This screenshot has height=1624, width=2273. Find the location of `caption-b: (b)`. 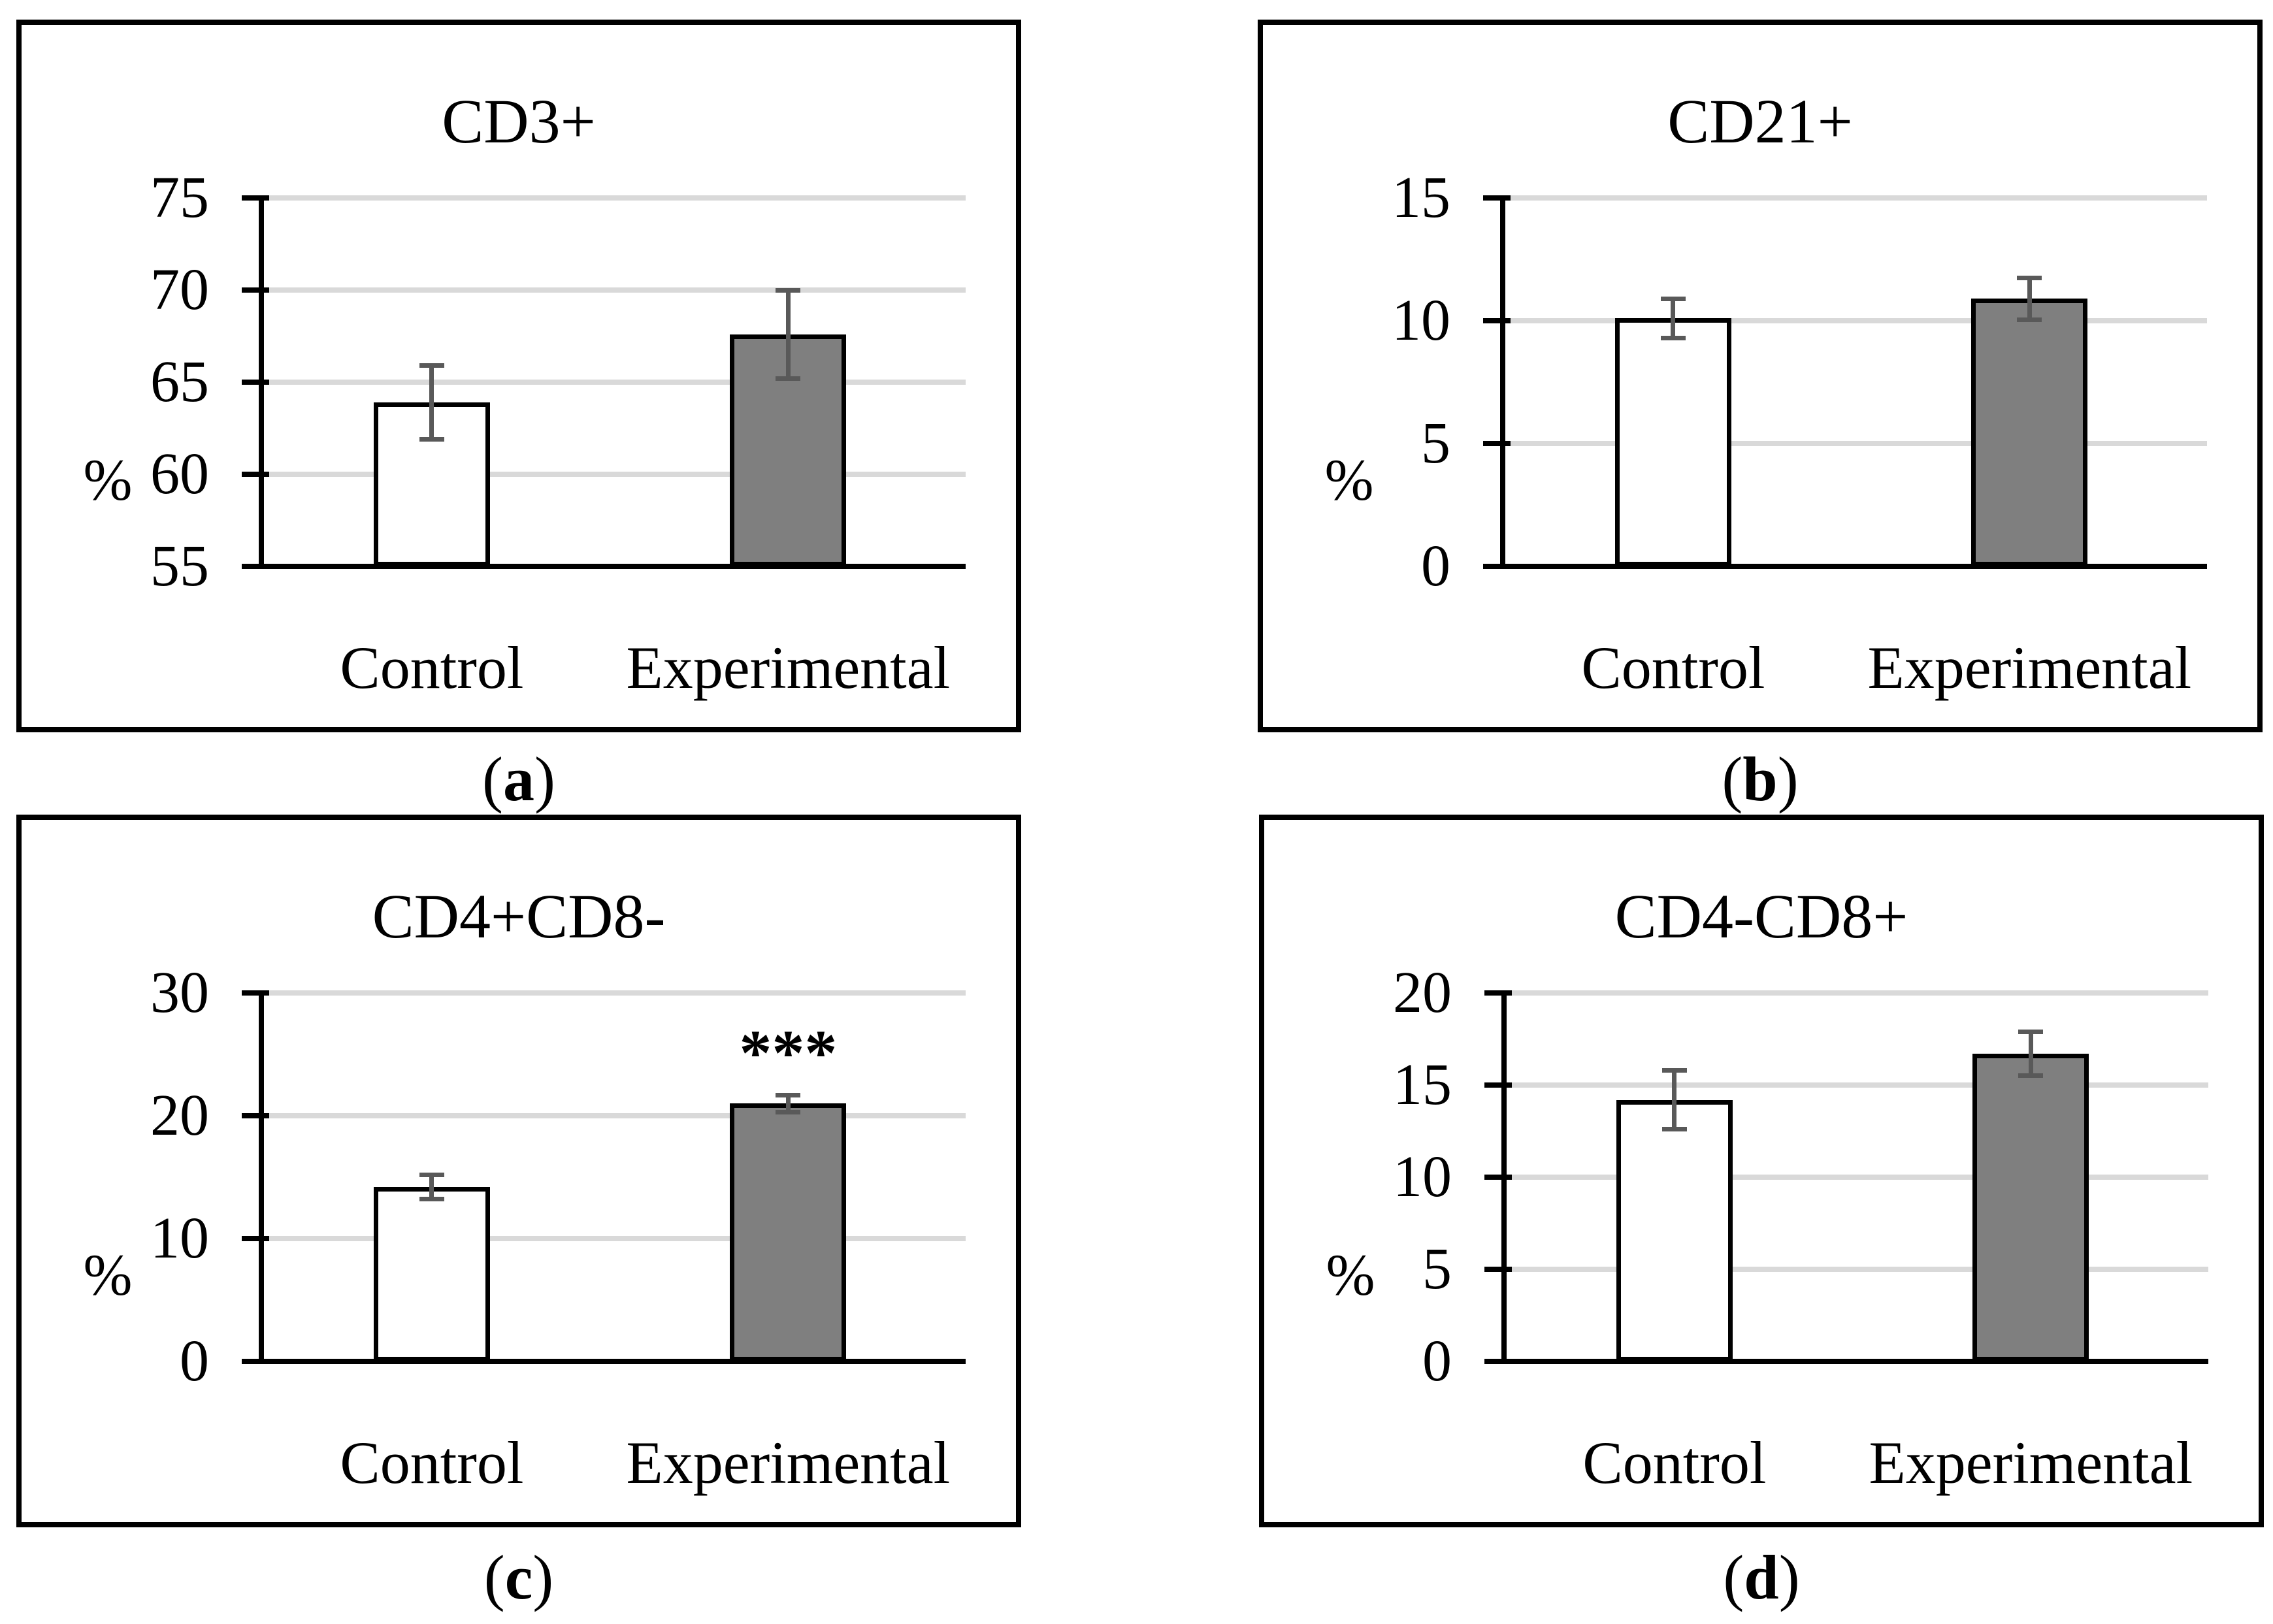

caption-b: (b) is located at coordinates (1760, 779).